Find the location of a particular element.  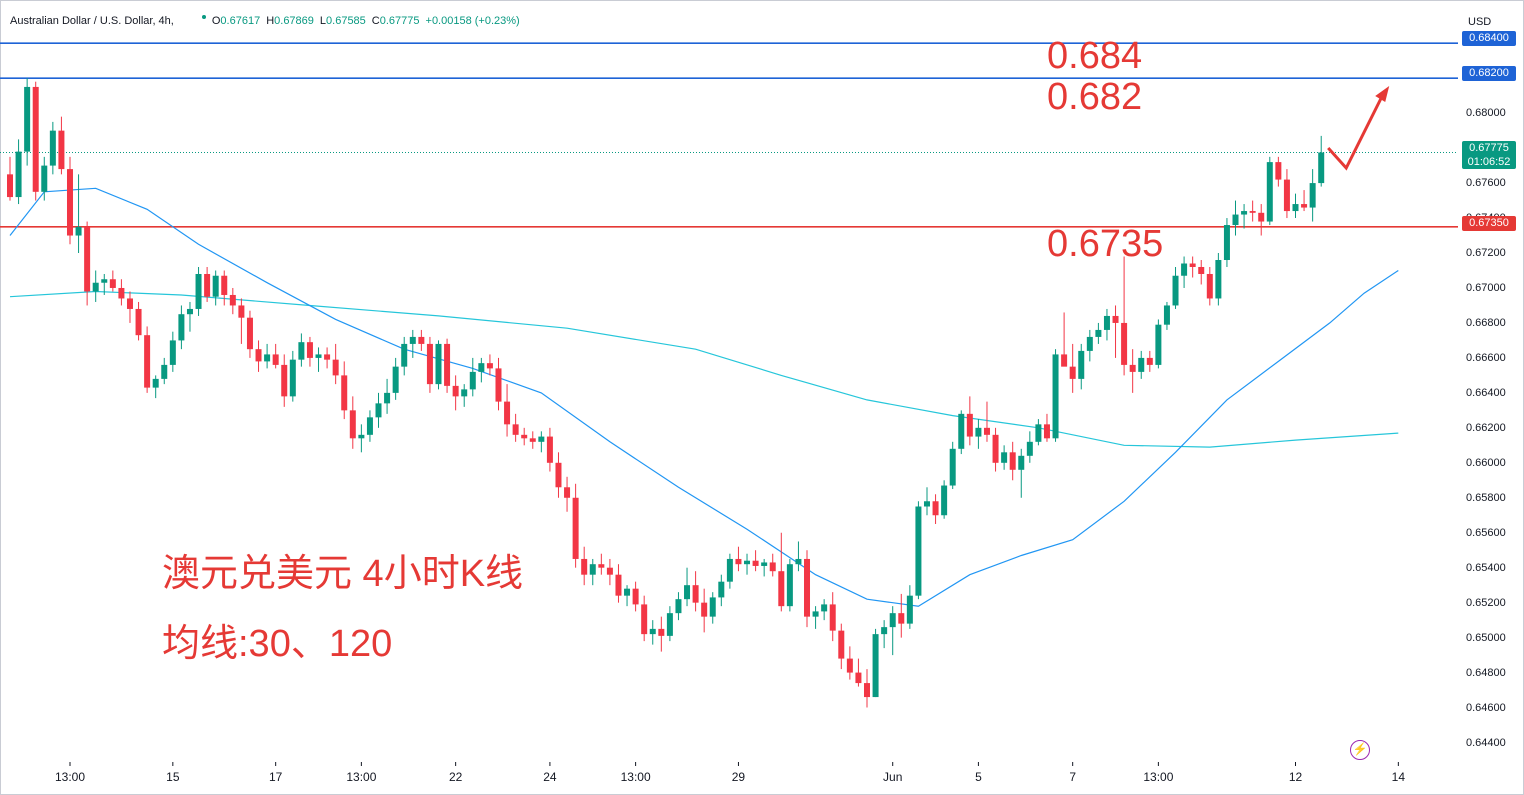

y-tick-label: 0.66000 is located at coordinates (1486, 462).